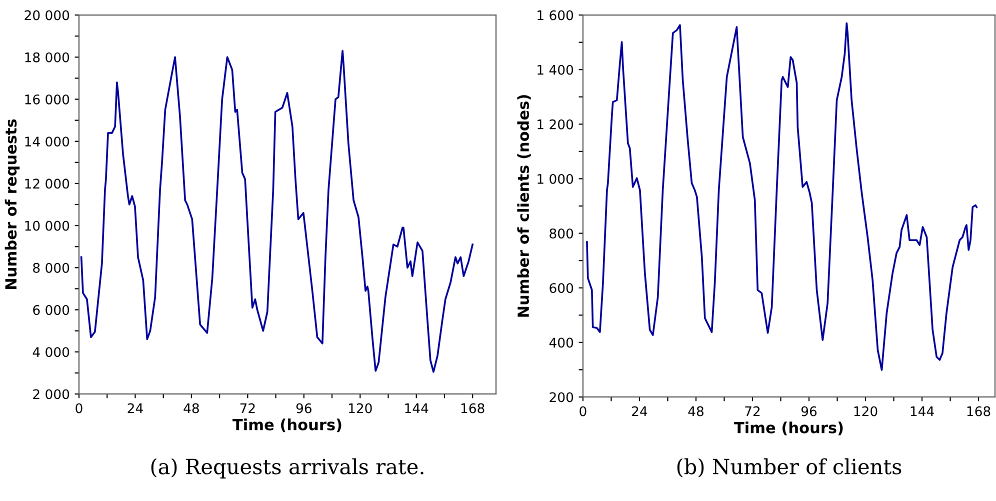 This screenshot has width=996, height=501. What do you see at coordinates (562, 288) in the screenshot?
I see `y-tick-label: 600` at bounding box center [562, 288].